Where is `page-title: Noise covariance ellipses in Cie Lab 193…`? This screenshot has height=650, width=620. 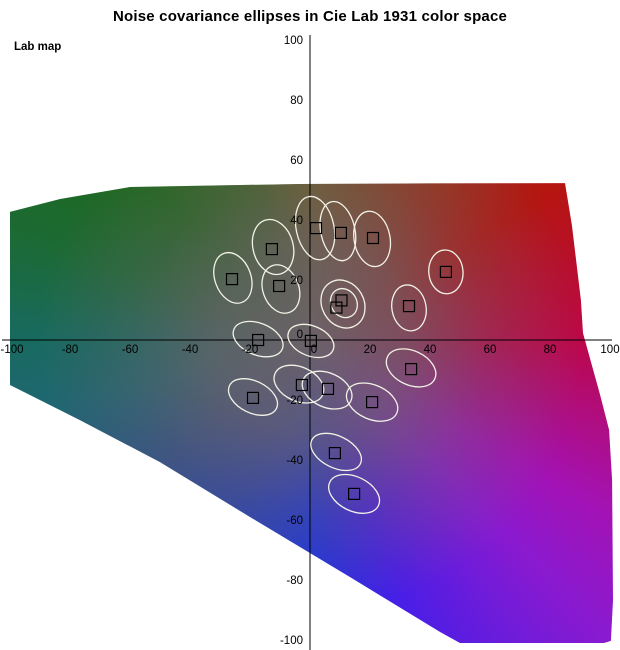
page-title: Noise covariance ellipses in Cie Lab 193… is located at coordinates (310, 16).